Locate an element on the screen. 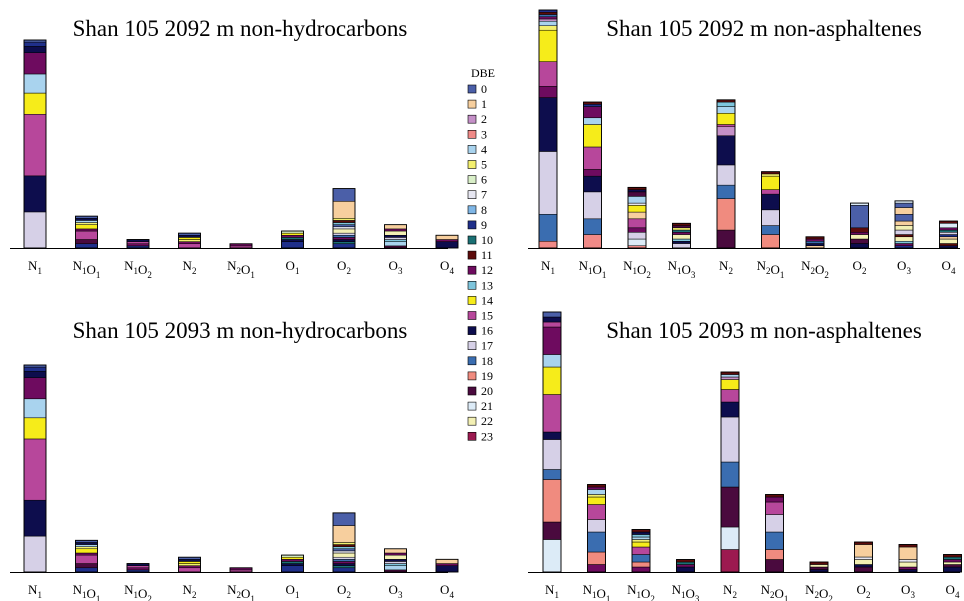 Image resolution: width=964 pixels, height=601 pixels. legend-entry: 19 is located at coordinates (480, 376).